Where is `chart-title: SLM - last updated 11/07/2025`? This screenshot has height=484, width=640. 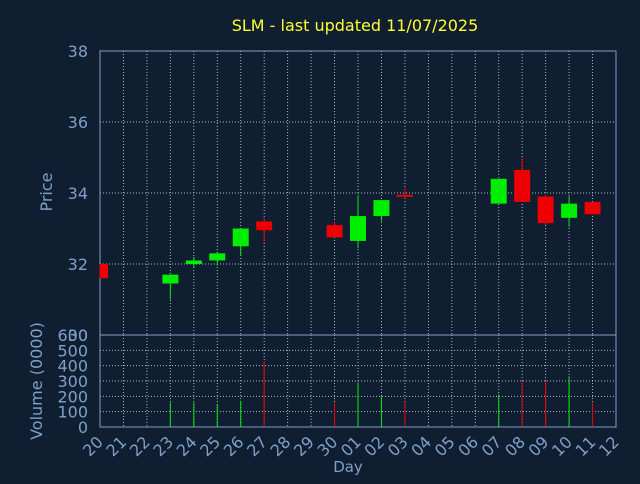 chart-title: SLM - last updated 11/07/2025 is located at coordinates (355, 25).